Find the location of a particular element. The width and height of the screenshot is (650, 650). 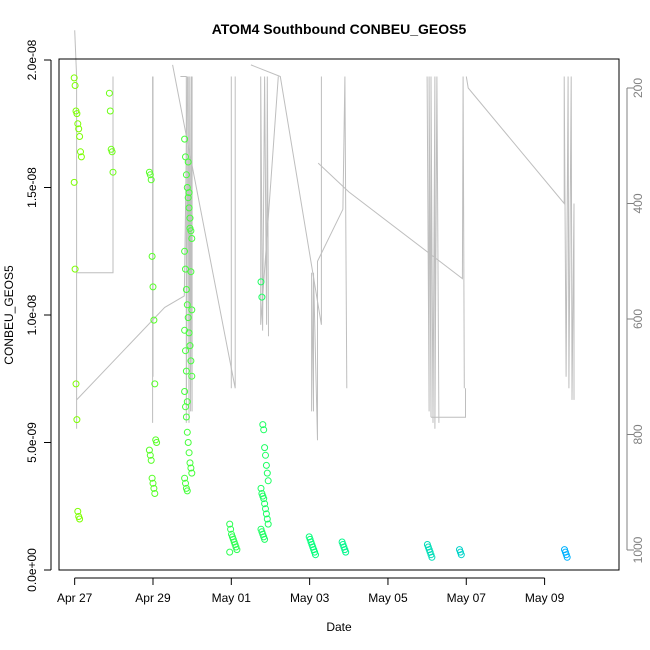

y2-axis: 200 400 600 800 1000 is located at coordinates (635, 320).